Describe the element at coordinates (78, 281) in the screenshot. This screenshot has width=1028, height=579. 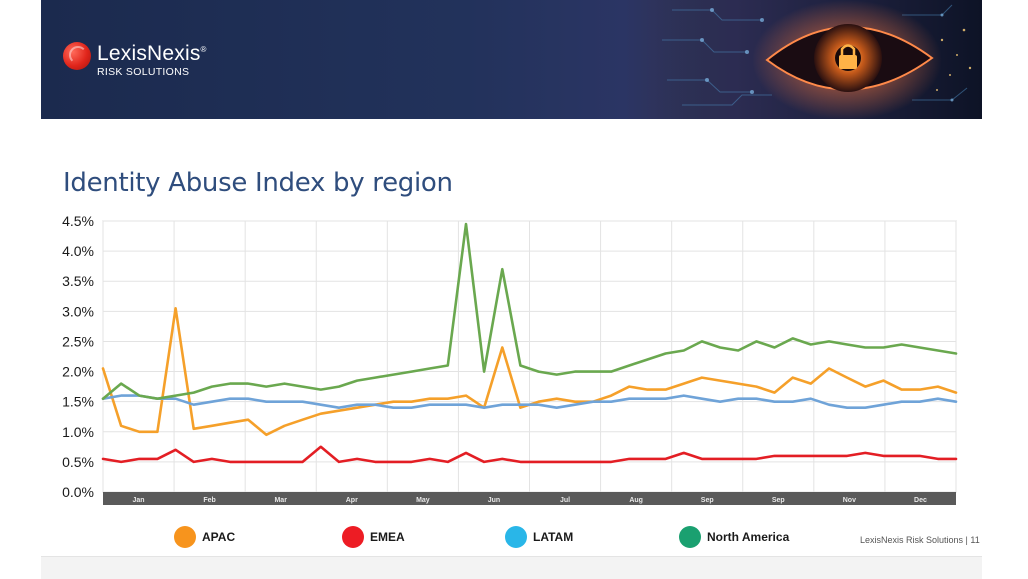
I see `y-tick-label: 3.5%` at that location.